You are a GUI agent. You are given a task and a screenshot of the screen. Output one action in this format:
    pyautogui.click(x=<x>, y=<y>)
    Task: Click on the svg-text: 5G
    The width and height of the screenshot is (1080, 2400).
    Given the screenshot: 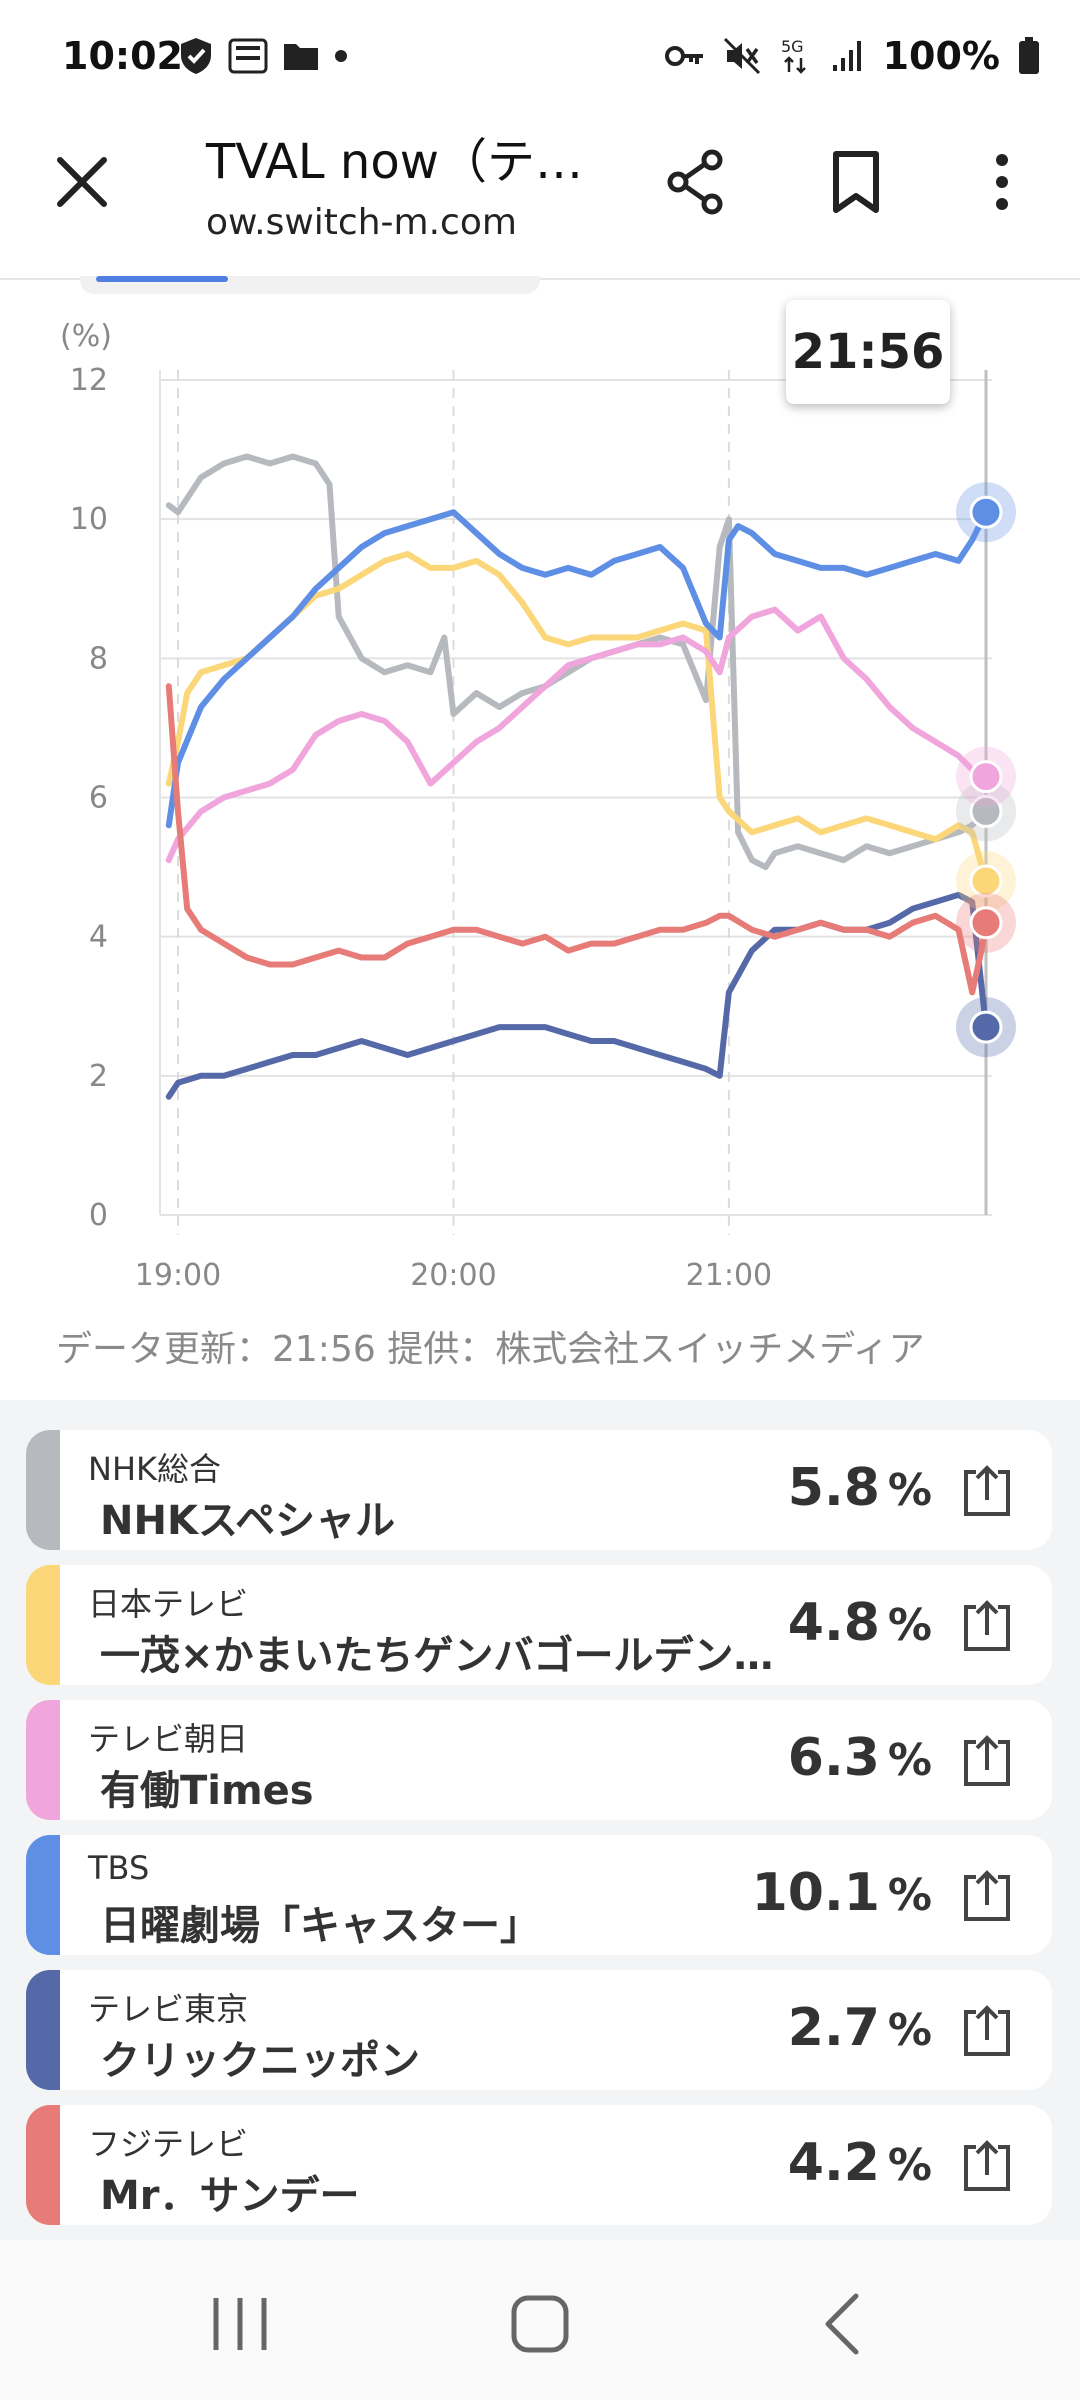 What is the action you would take?
    pyautogui.click(x=792, y=46)
    